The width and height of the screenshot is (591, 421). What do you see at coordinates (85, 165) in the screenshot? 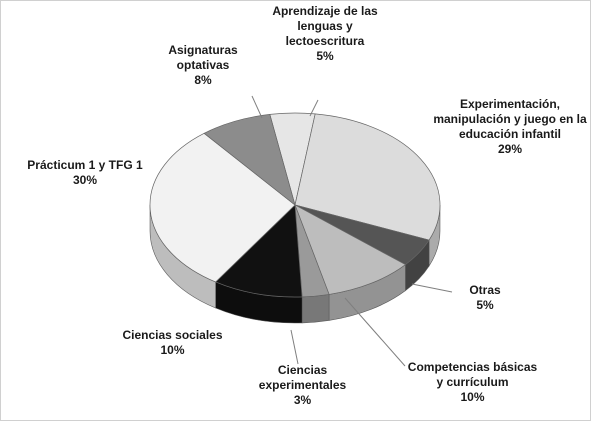
I see `label-name: Prácticum 1 y TFG 1` at bounding box center [85, 165].